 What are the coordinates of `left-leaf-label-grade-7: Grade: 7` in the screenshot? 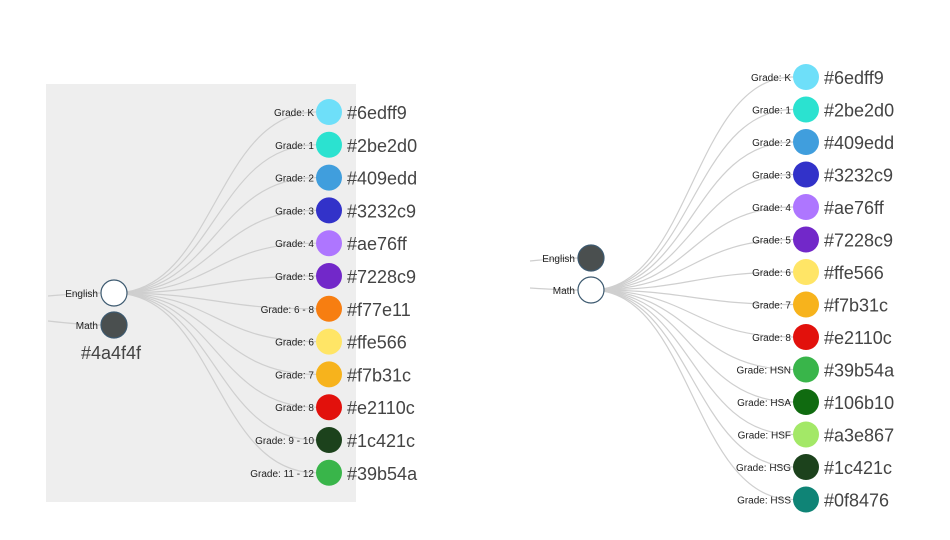 It's located at (294, 375).